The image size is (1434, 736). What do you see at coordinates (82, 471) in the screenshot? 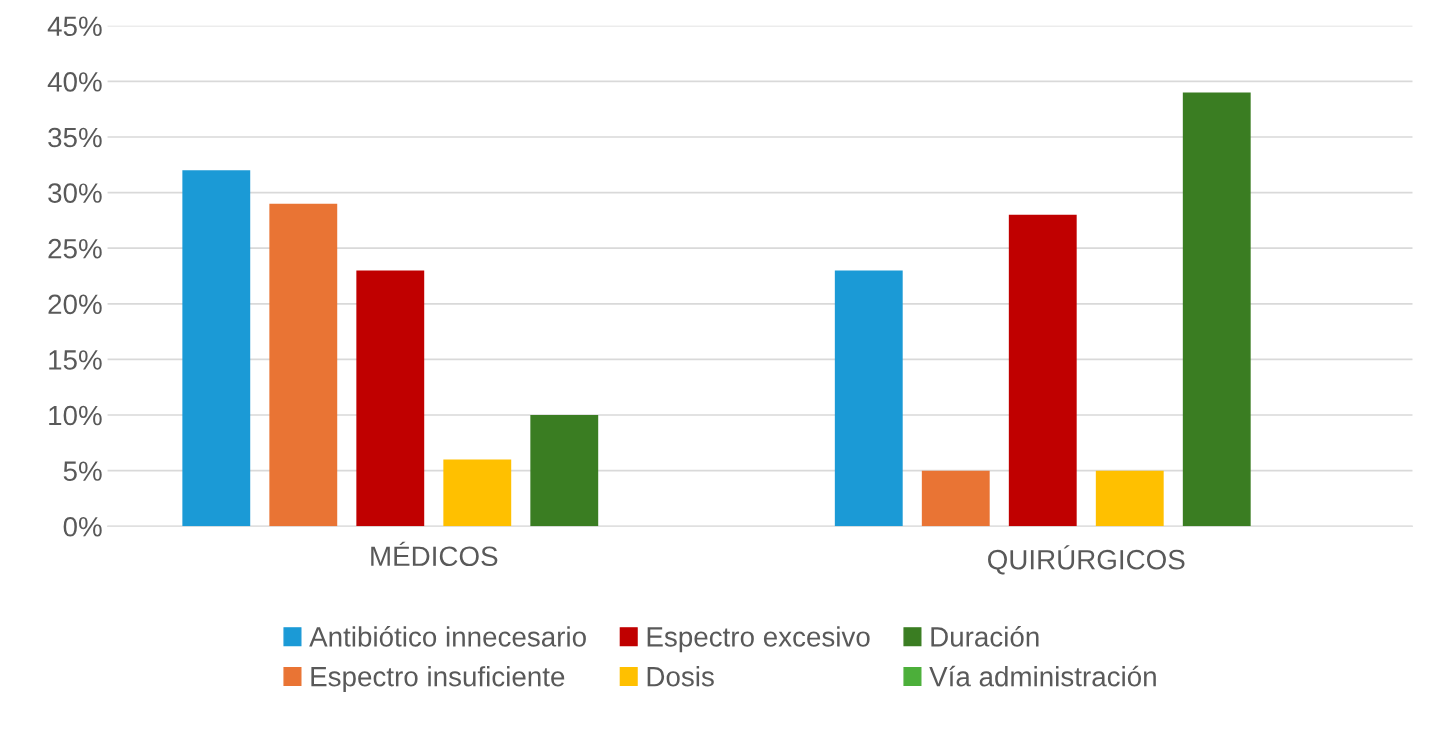
I see `y-tick-label: 5%` at bounding box center [82, 471].